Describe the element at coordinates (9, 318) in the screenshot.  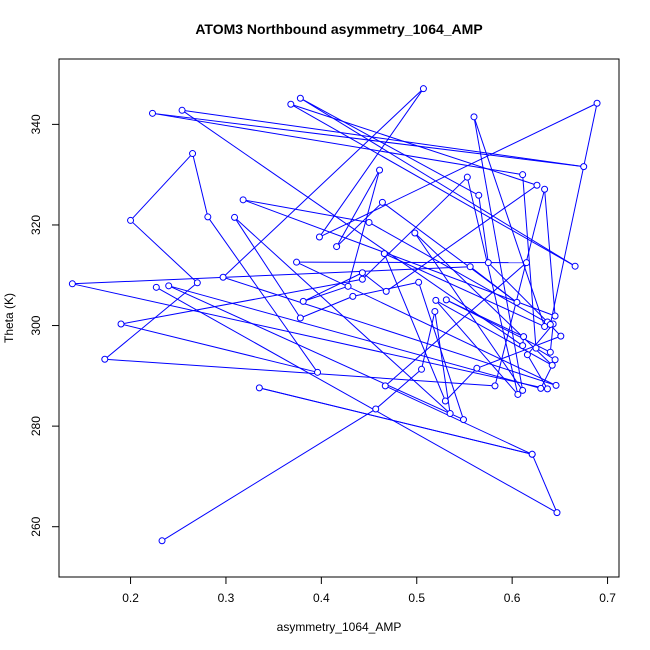
I see `y-axis-label: Theta (K)` at that location.